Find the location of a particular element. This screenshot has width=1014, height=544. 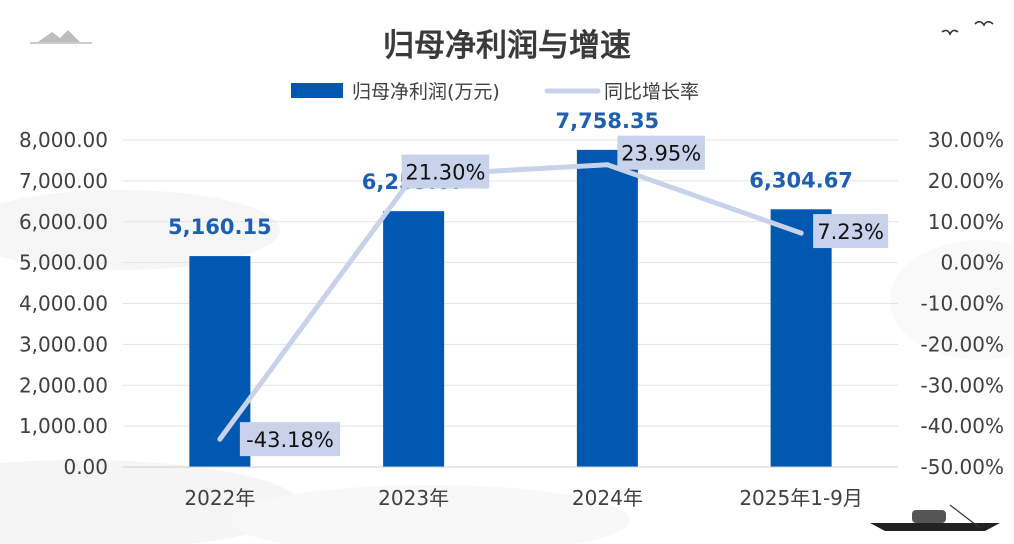

line-data-label: 7.23% is located at coordinates (850, 232).